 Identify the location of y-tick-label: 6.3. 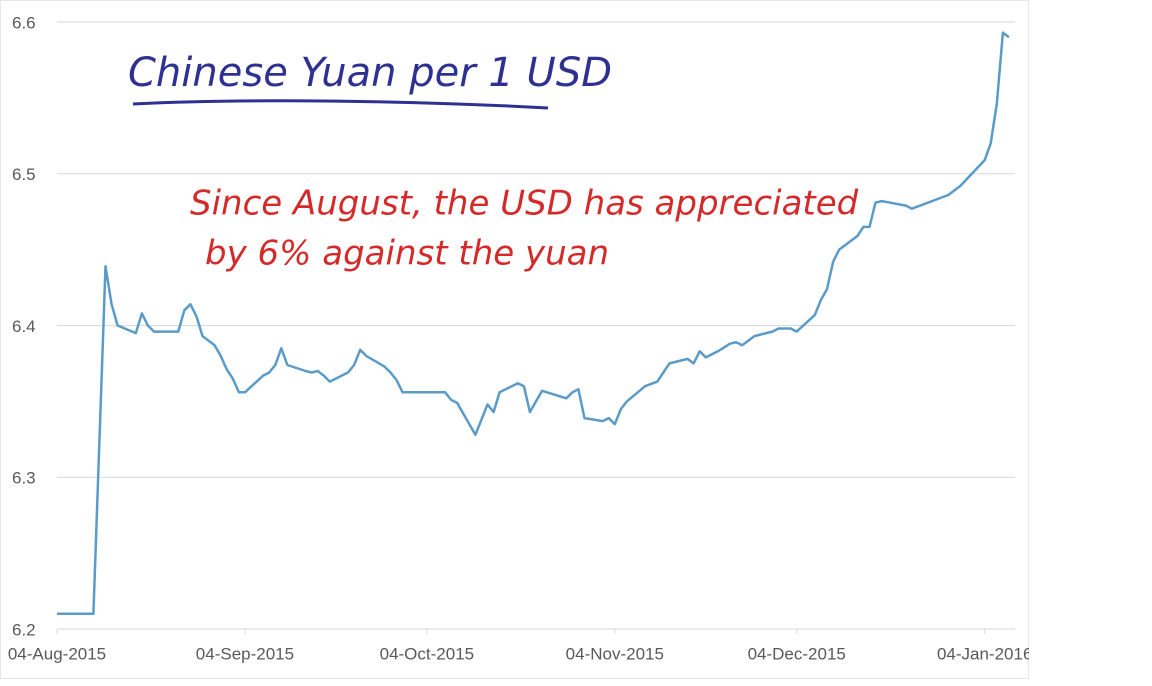
(24, 478).